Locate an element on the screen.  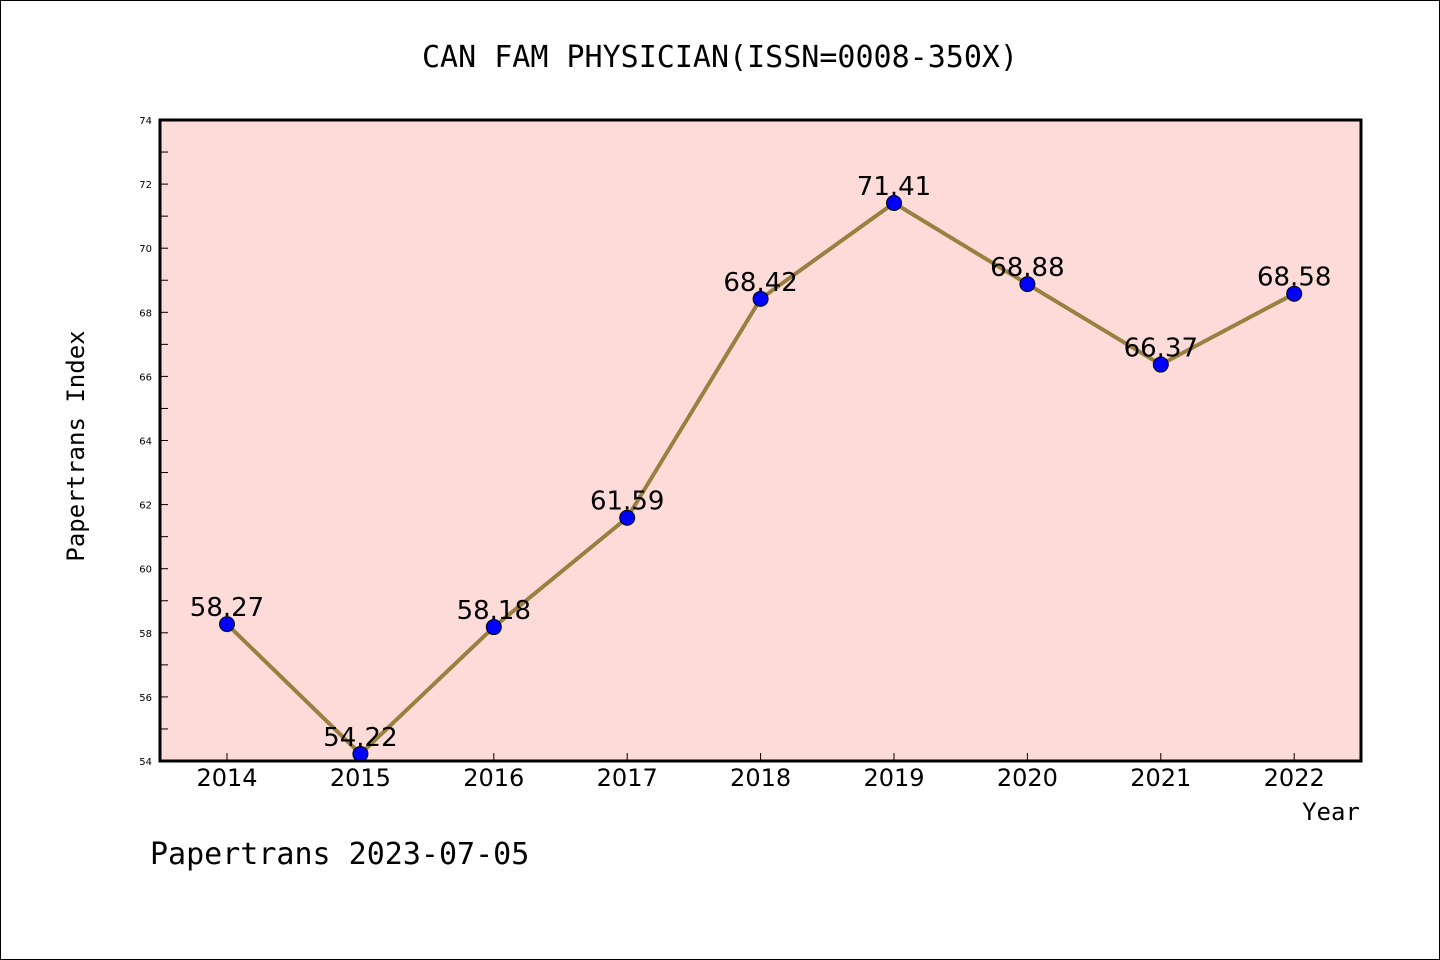
x-axis-label: Year is located at coordinates (1331, 812).